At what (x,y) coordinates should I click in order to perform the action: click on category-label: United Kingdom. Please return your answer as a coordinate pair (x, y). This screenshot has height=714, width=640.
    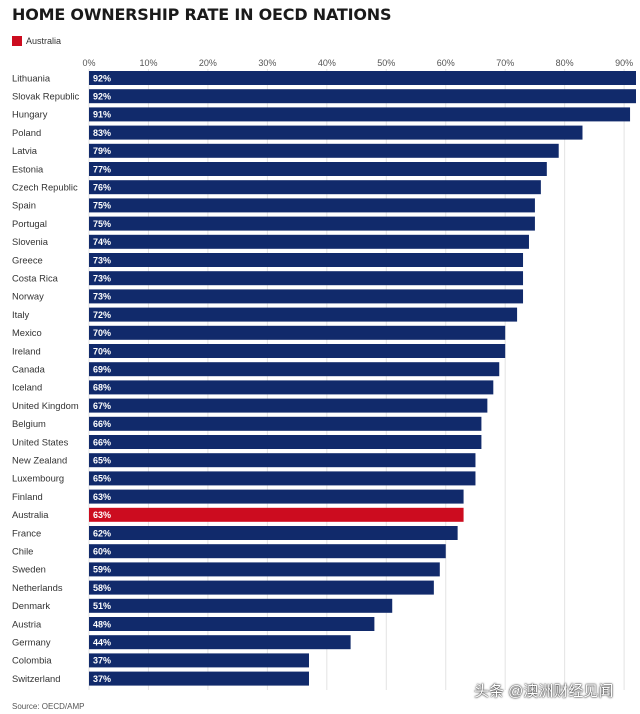
    Looking at the image, I should click on (45, 405).